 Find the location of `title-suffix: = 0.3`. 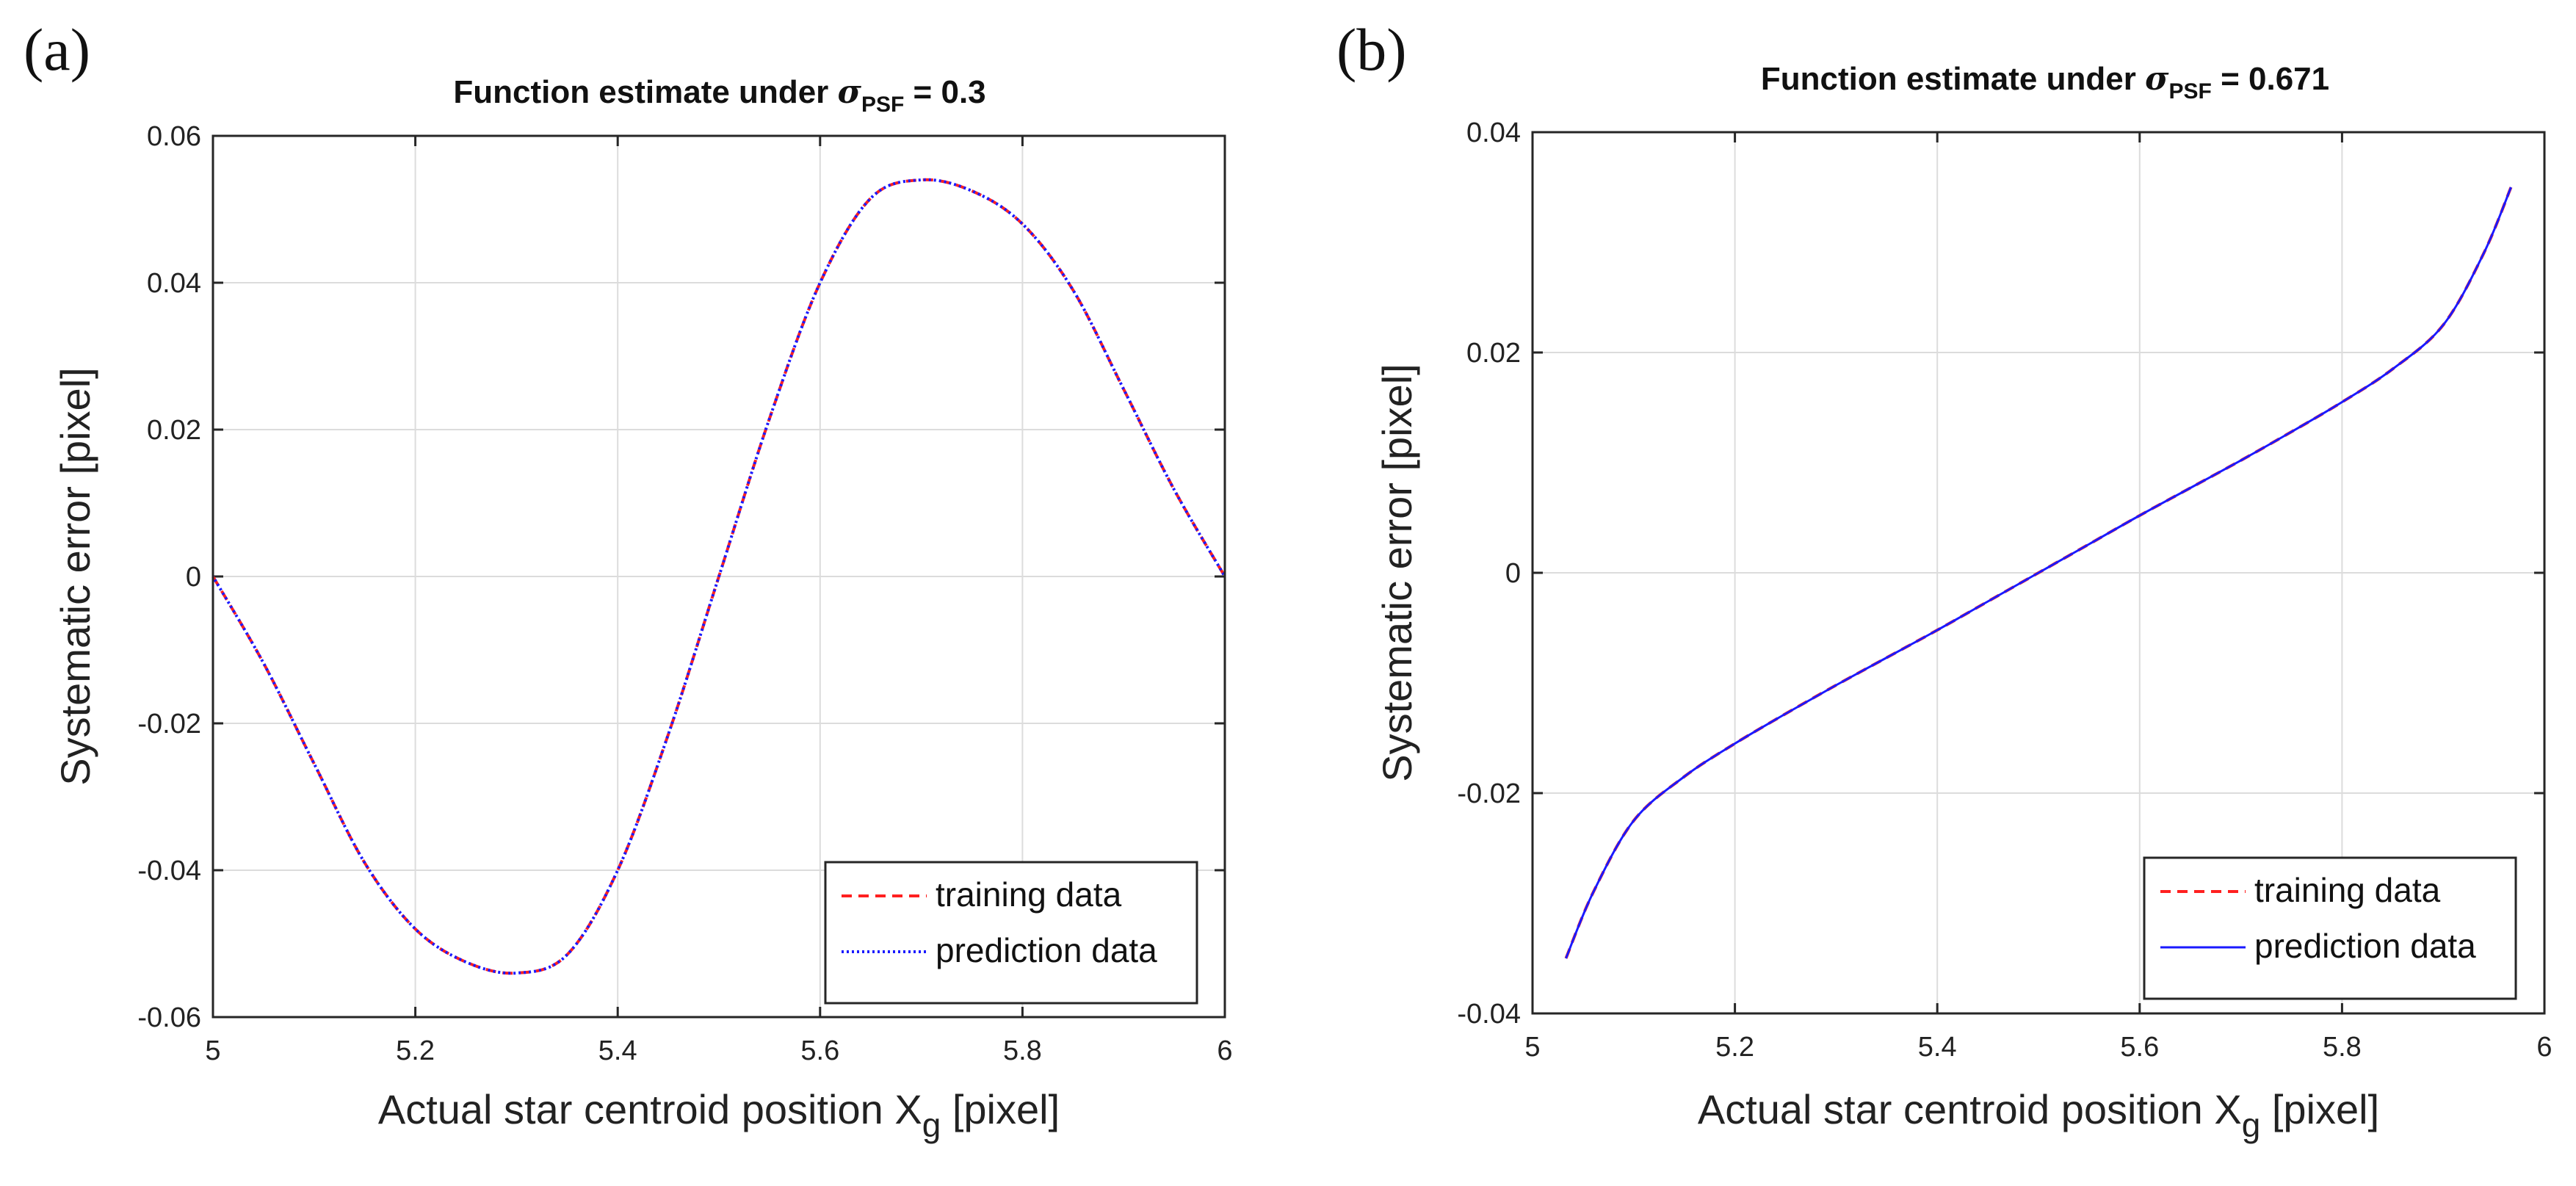

title-suffix: = 0.3 is located at coordinates (944, 92).